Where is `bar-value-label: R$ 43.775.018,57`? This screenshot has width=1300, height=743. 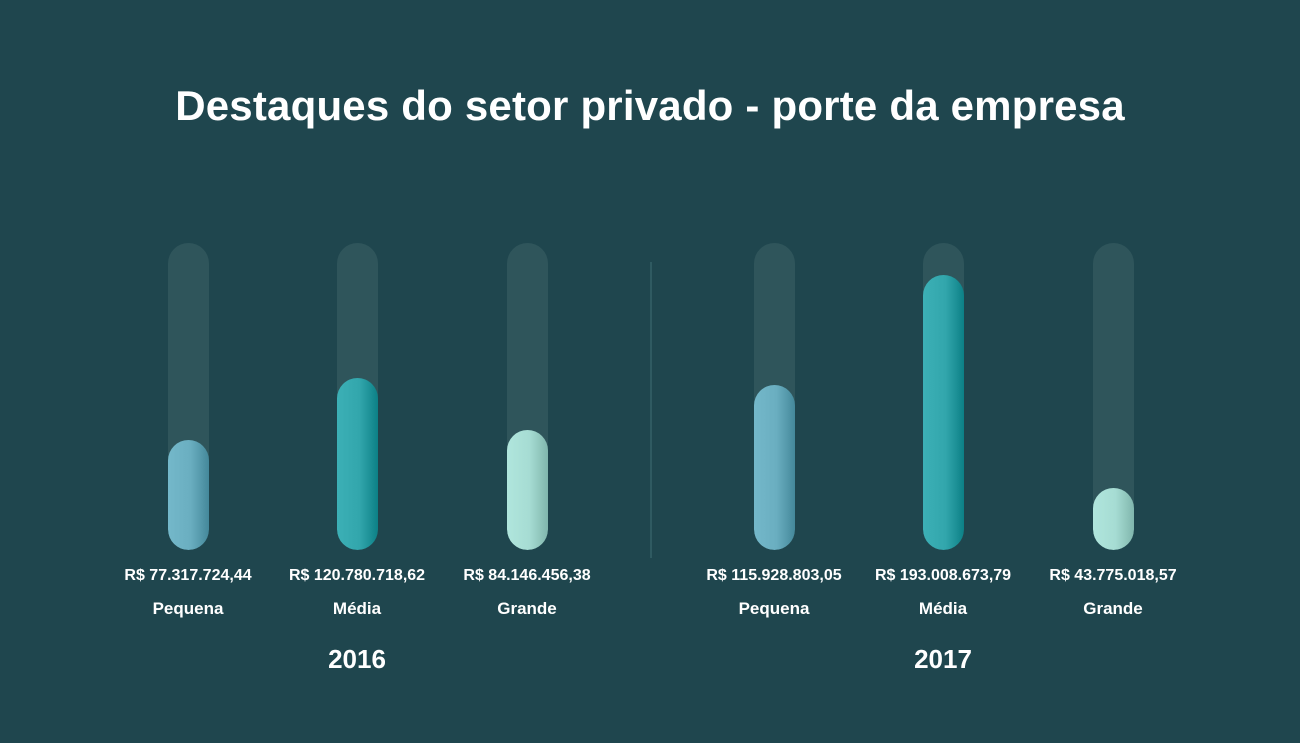
bar-value-label: R$ 43.775.018,57 is located at coordinates (1113, 575).